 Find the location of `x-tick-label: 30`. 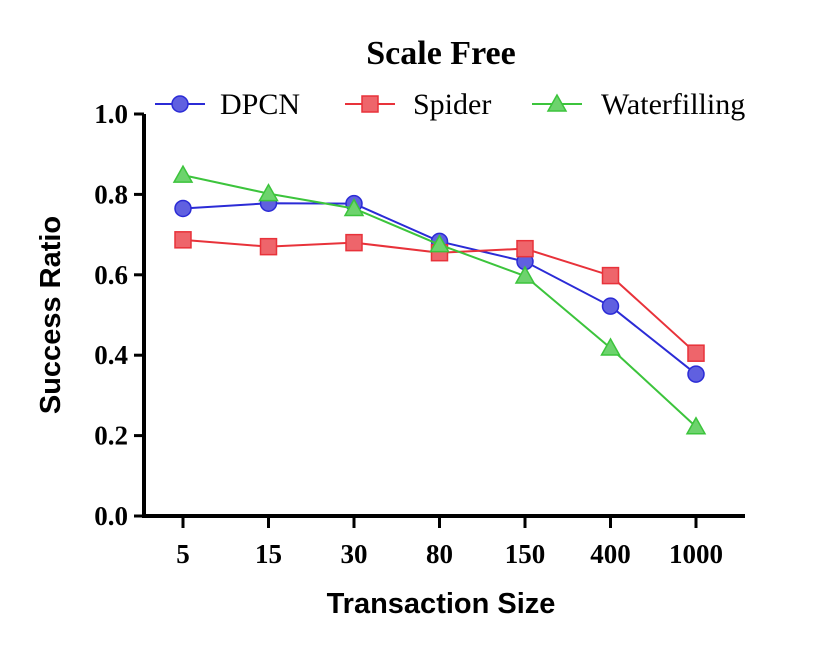

x-tick-label: 30 is located at coordinates (354, 554).